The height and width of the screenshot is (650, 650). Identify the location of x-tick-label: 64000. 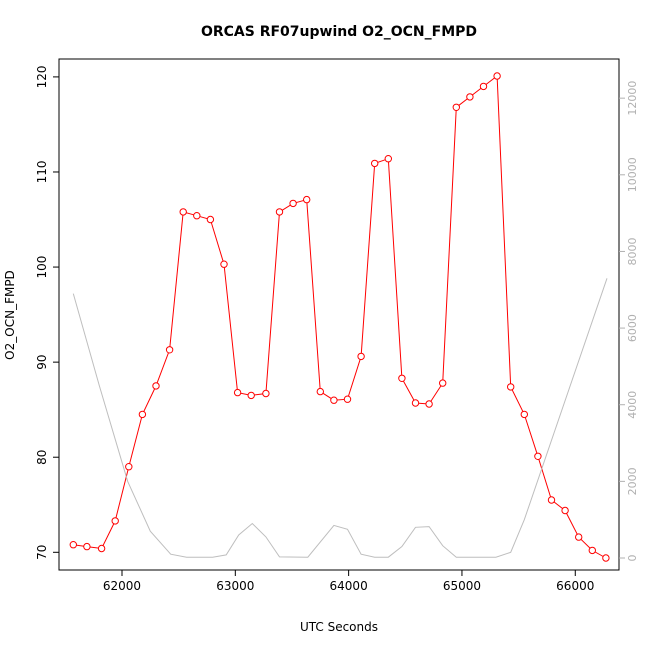
(349, 586).